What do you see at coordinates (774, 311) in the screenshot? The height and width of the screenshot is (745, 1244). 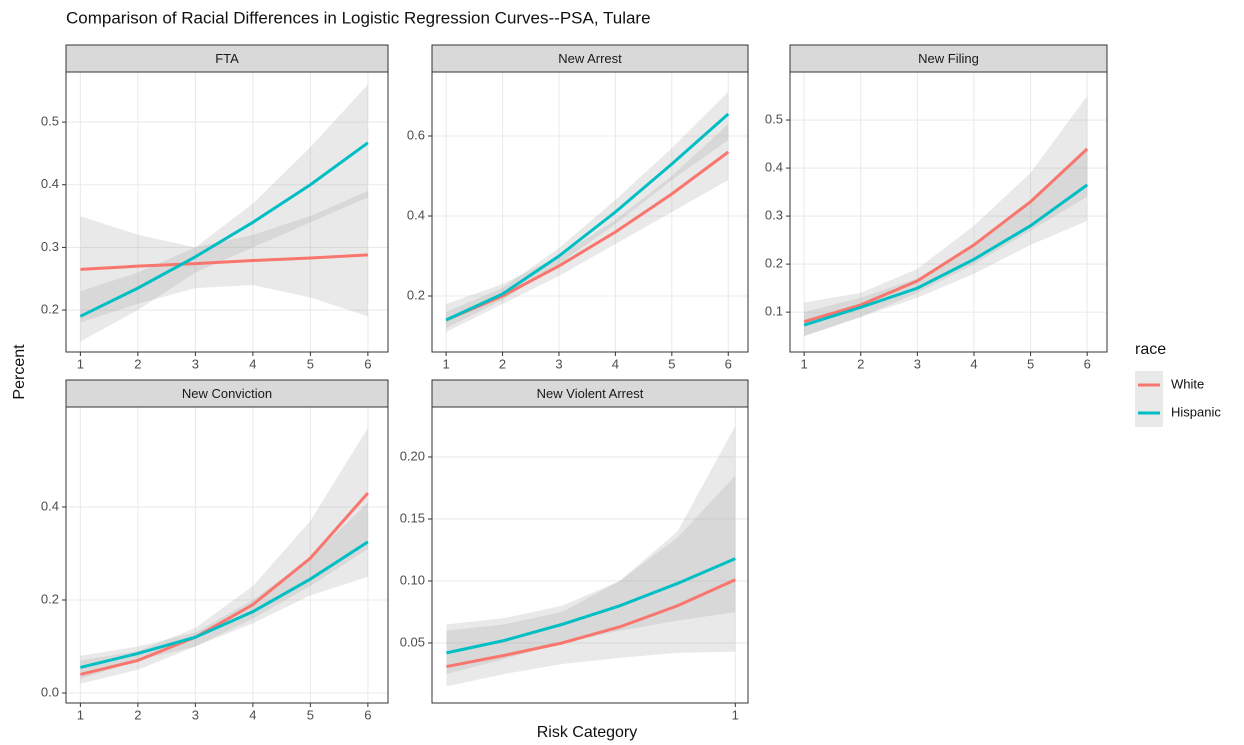 I see `y-tick-label: 0.1` at bounding box center [774, 311].